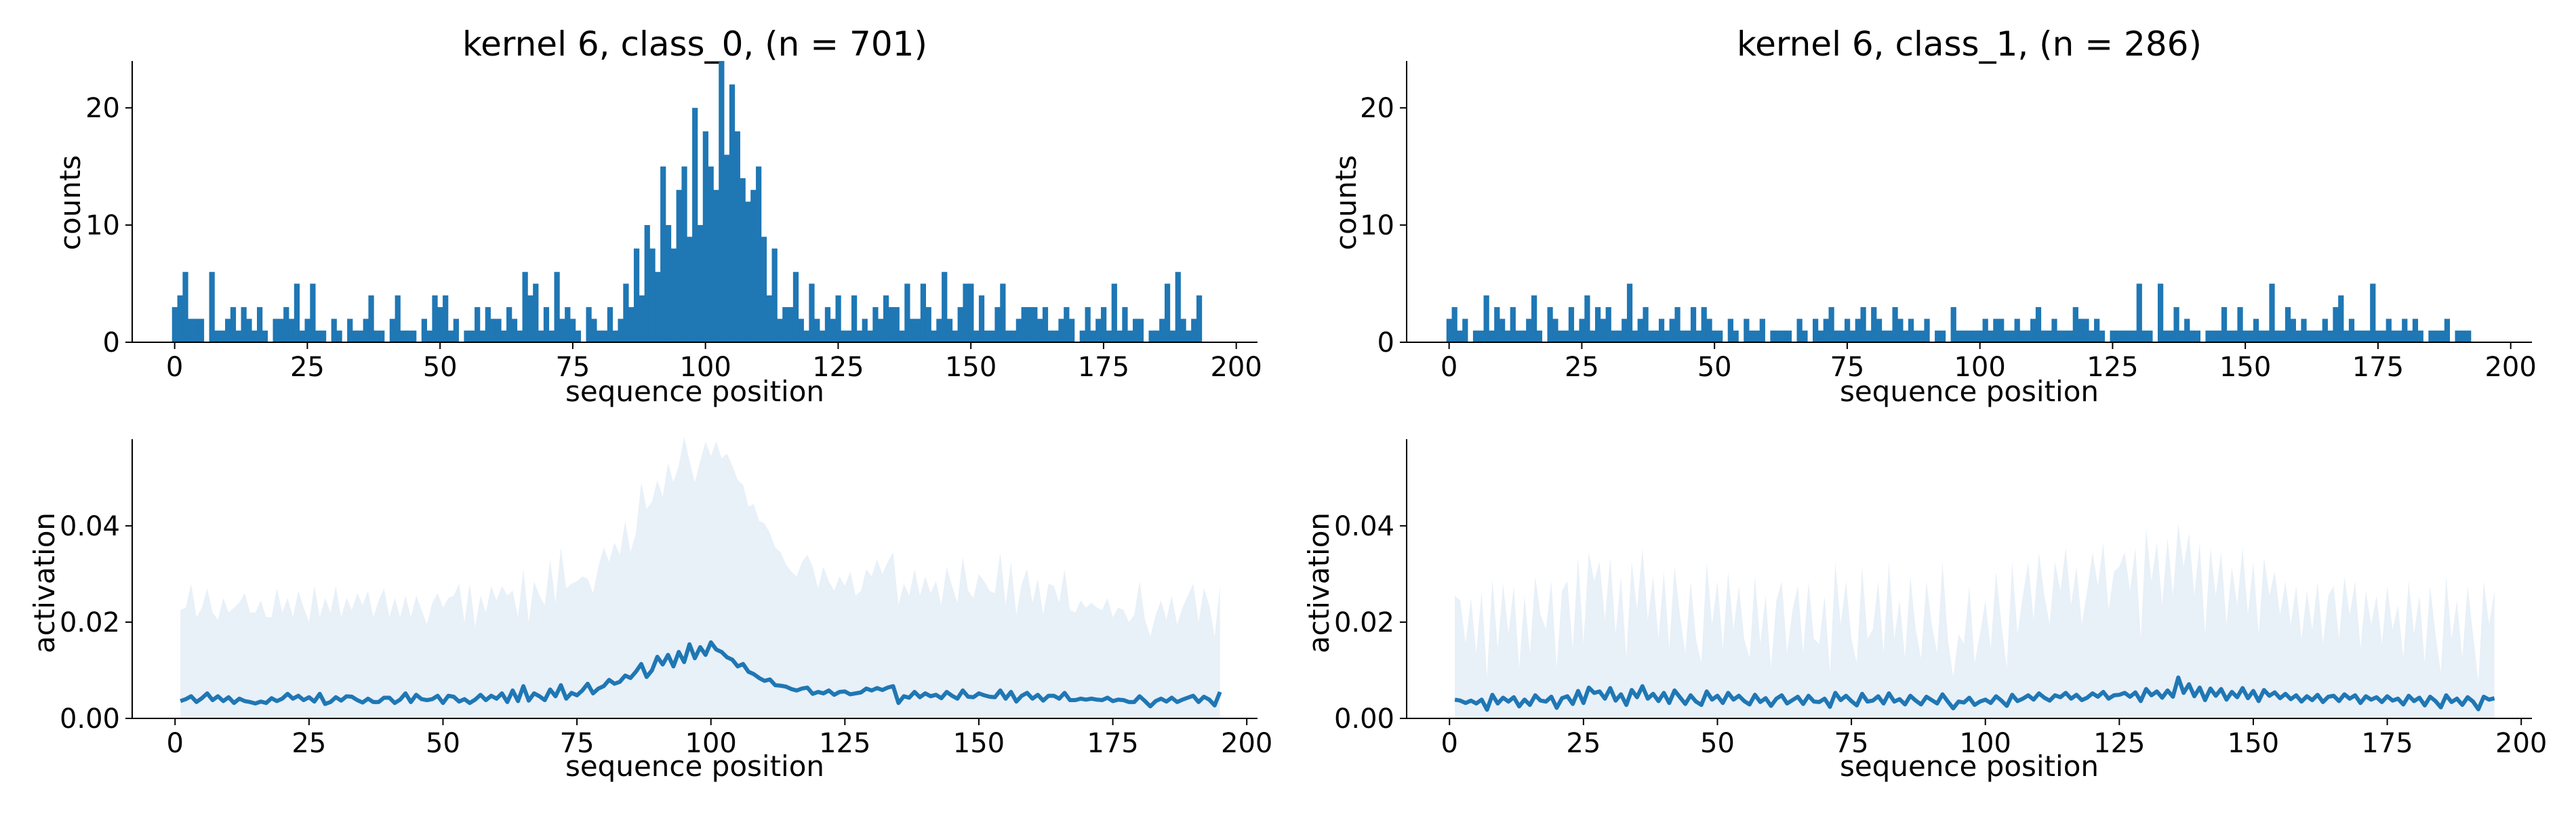 This screenshot has height=816, width=2576. I want to click on y-axis-label: activation, so click(44, 582).